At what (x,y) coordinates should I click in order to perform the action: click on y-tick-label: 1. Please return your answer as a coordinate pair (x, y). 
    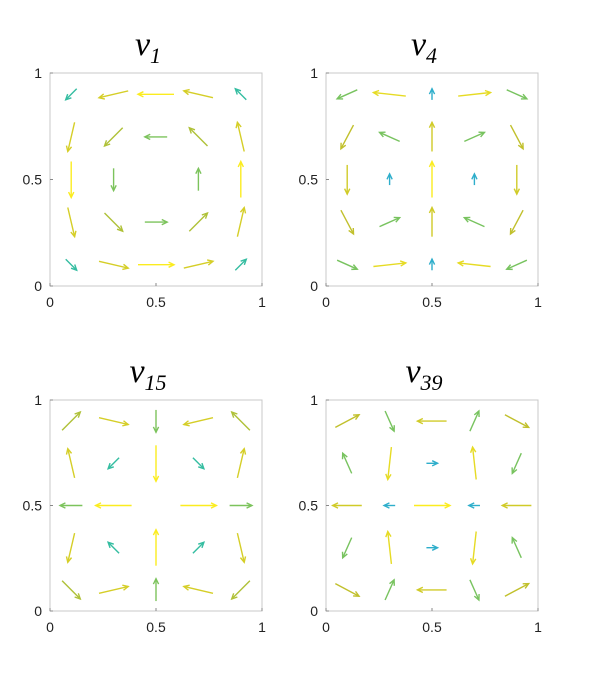
    Looking at the image, I should click on (314, 400).